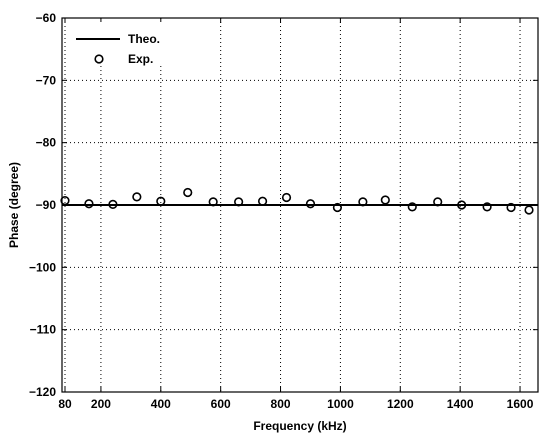 The width and height of the screenshot is (550, 441). What do you see at coordinates (101, 404) in the screenshot?
I see `x-tick-label: 200` at bounding box center [101, 404].